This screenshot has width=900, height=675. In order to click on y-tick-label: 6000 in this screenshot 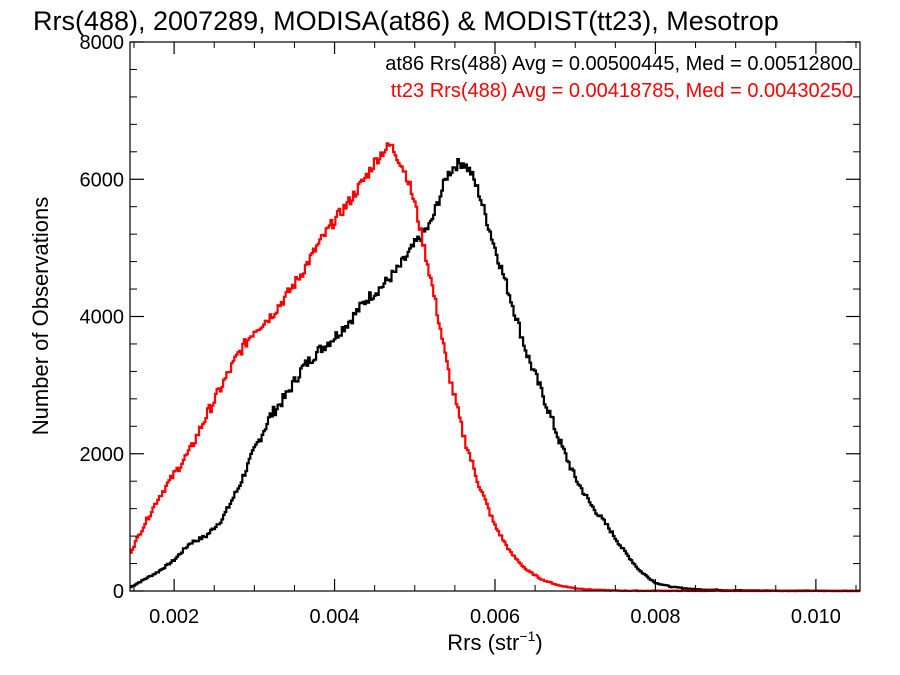, I will do `click(102, 180)`.